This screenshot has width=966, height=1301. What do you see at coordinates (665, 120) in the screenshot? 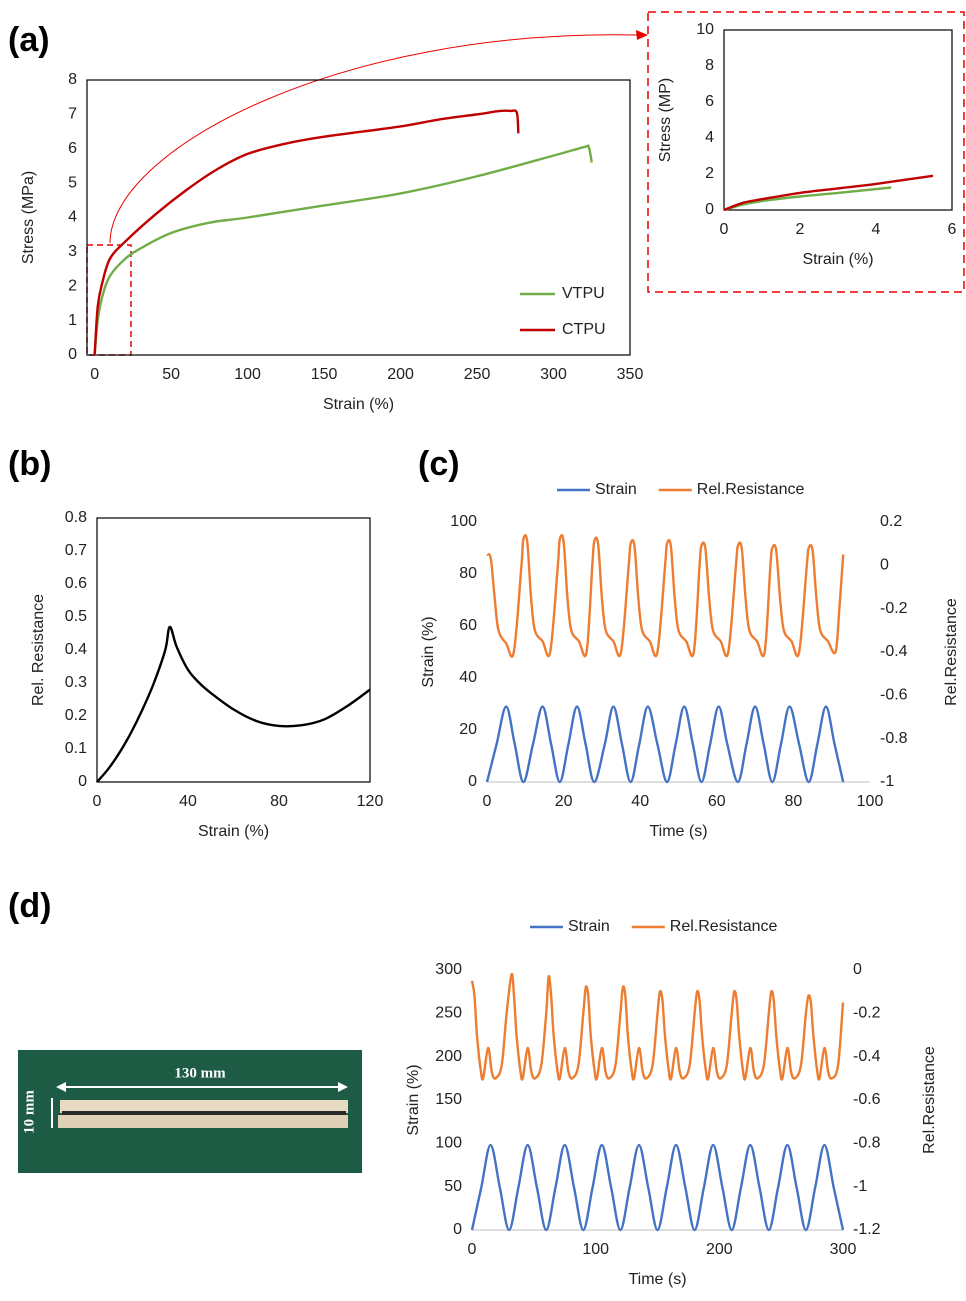
I see `y-axis-label: Stress (MP)` at bounding box center [665, 120].